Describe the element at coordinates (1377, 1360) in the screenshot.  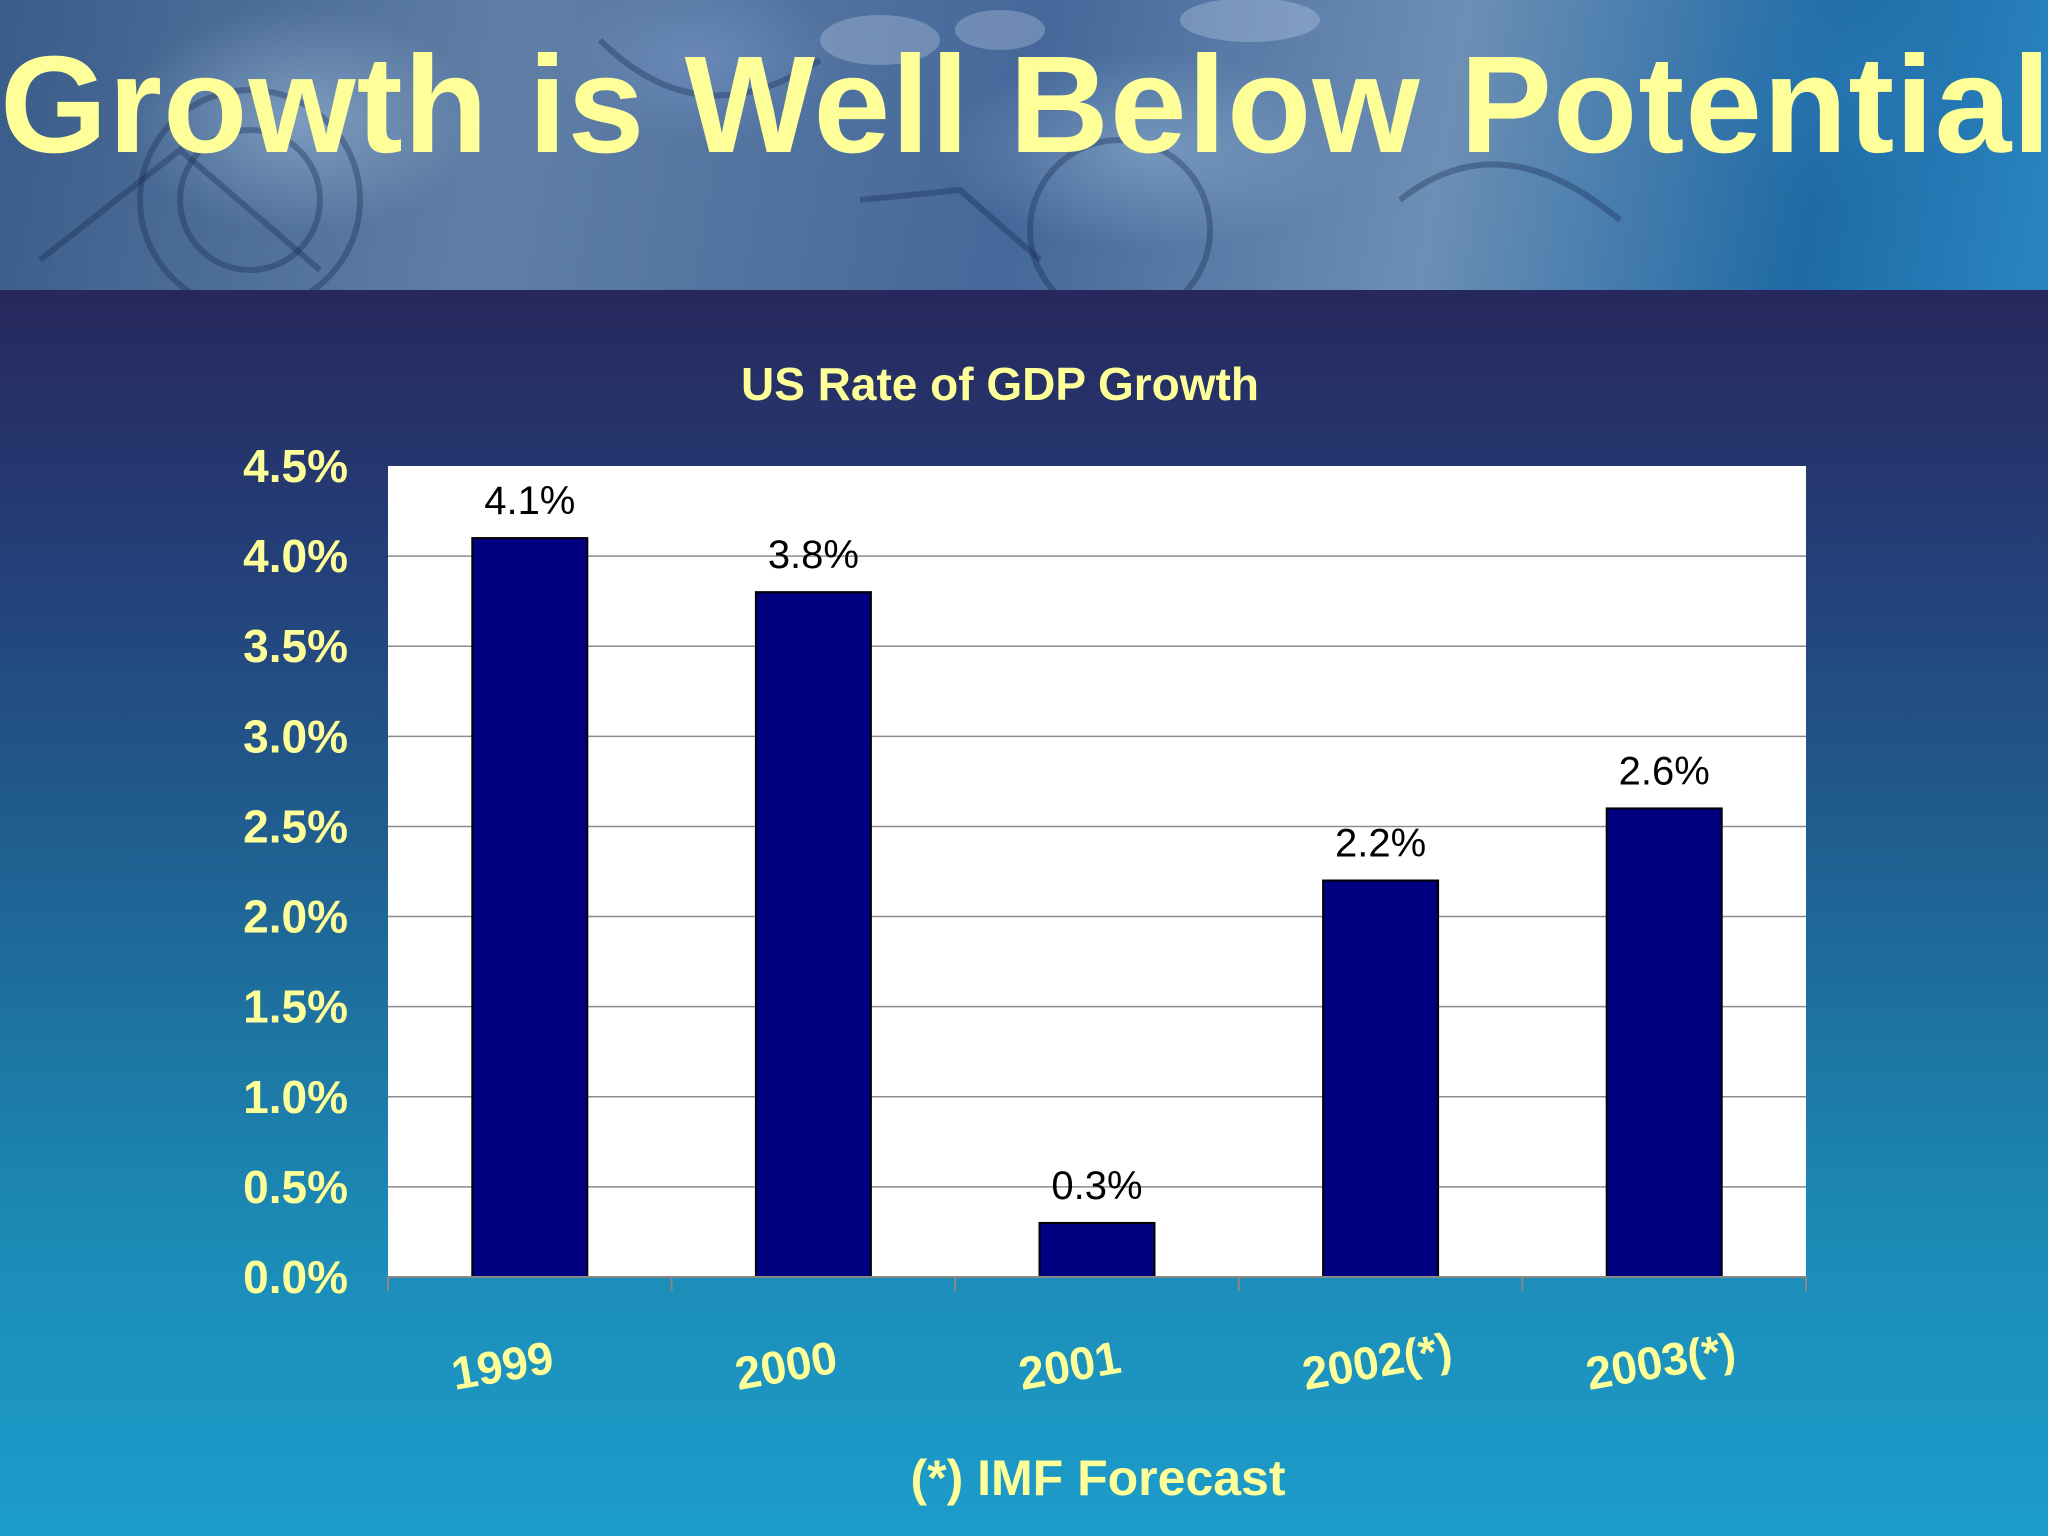
I see `x-tick-label: 2002(*)` at that location.